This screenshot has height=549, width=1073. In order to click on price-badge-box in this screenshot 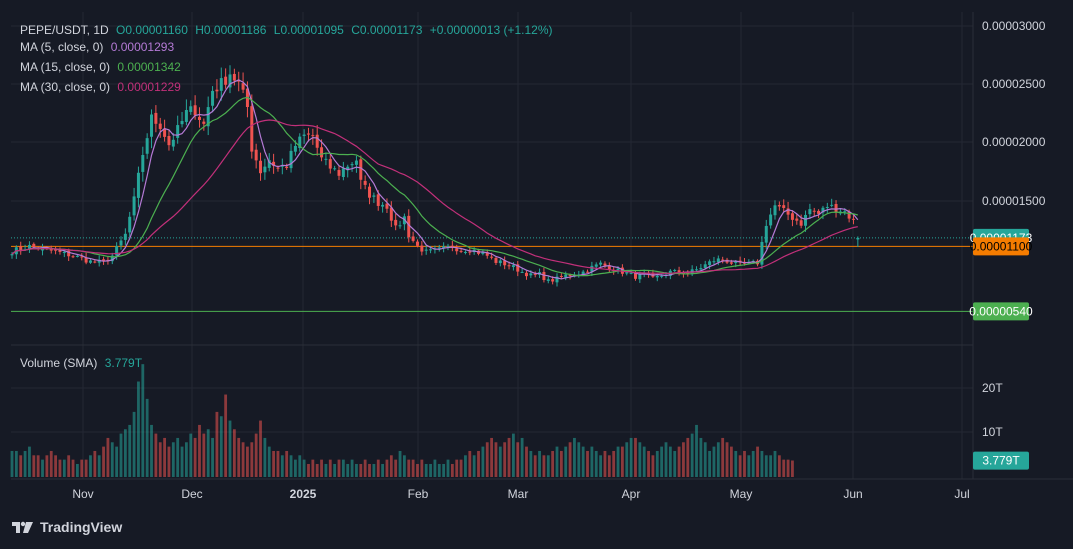, I will do `click(1001, 246)`.